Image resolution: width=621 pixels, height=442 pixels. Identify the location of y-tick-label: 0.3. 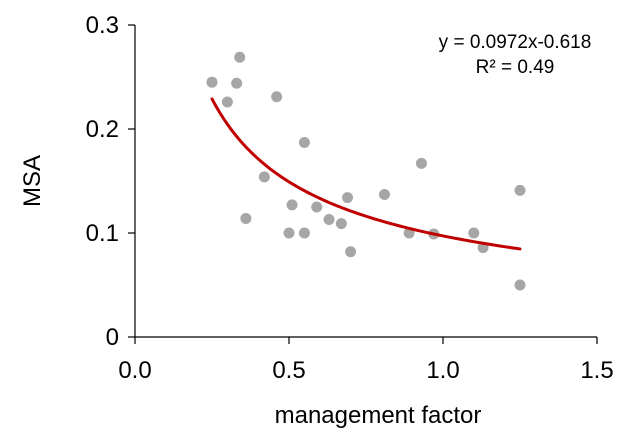
(102, 25).